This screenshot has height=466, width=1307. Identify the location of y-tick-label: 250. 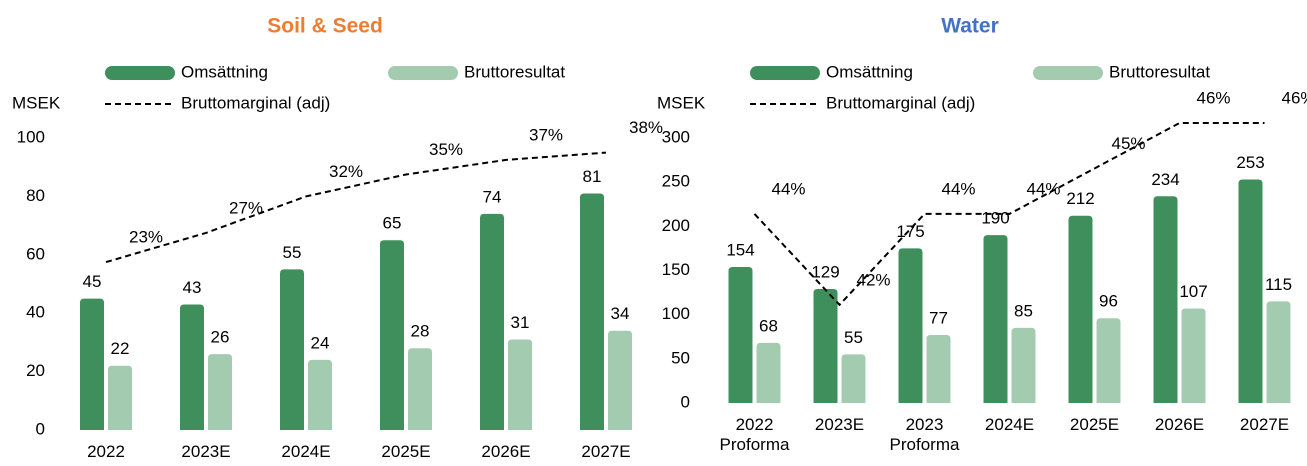
(676, 181).